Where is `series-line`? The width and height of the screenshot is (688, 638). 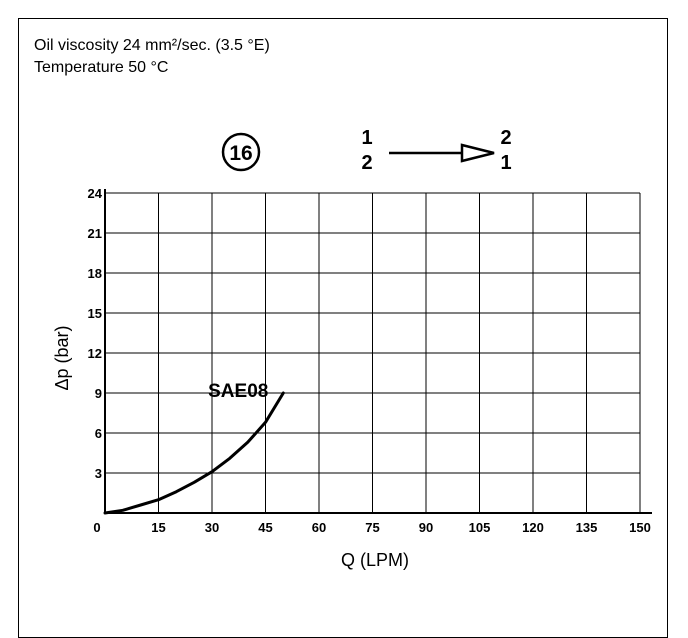
series-line is located at coordinates (194, 453).